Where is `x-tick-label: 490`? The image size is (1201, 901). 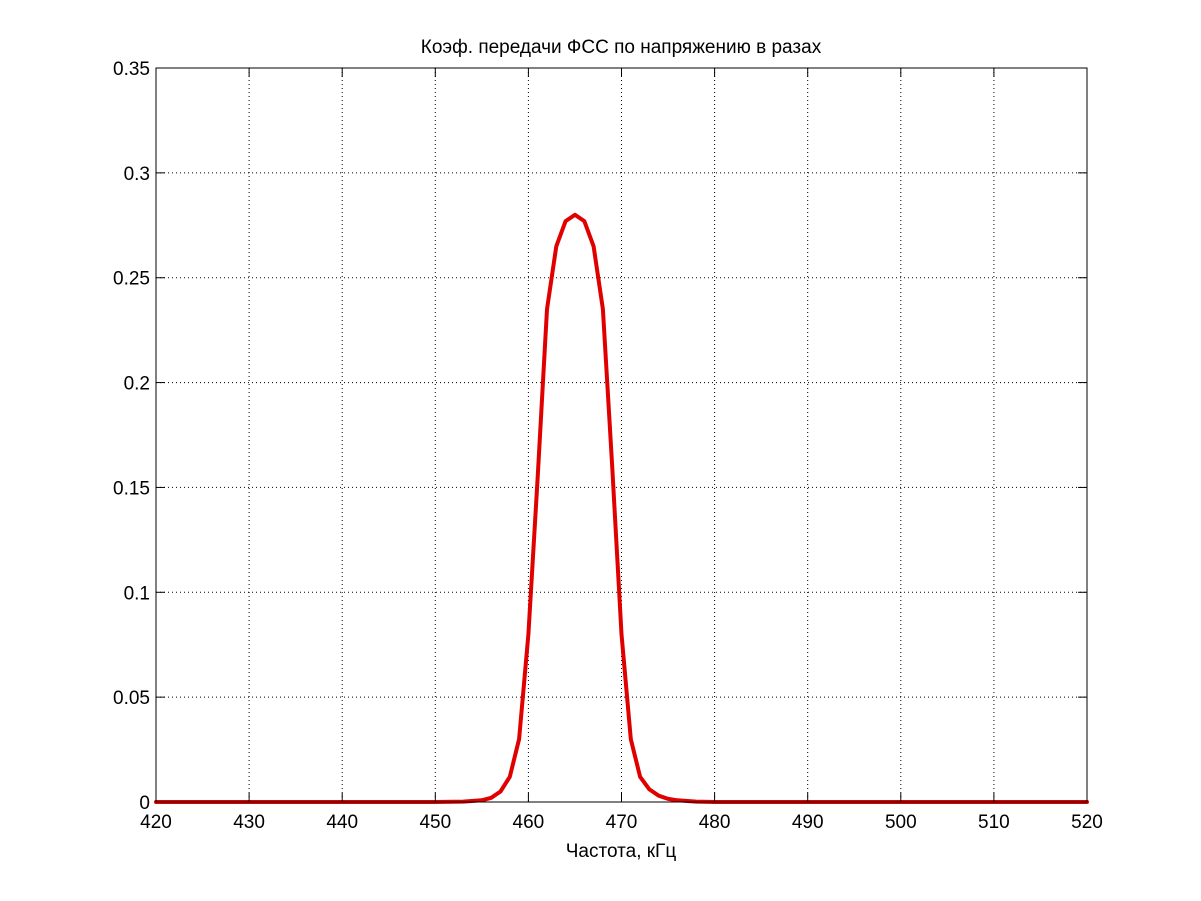
x-tick-label: 490 is located at coordinates (808, 822).